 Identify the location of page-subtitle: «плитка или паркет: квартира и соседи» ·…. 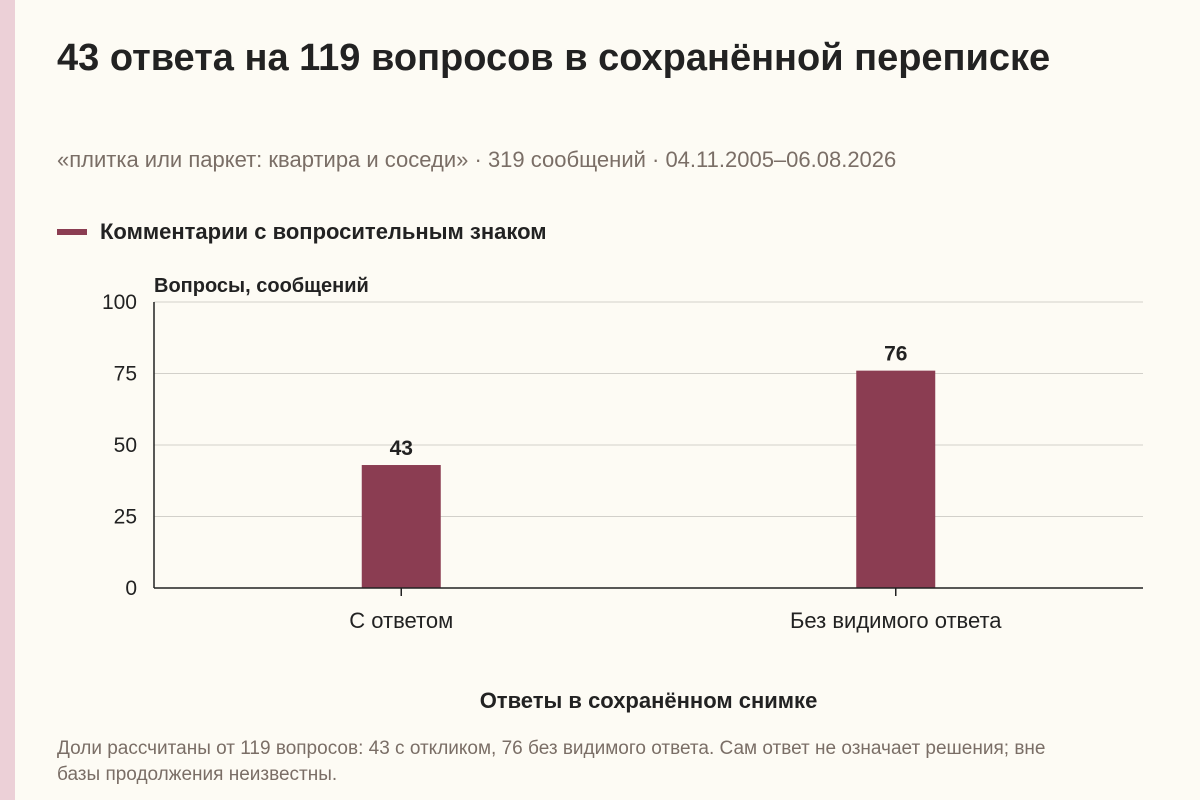
(477, 159).